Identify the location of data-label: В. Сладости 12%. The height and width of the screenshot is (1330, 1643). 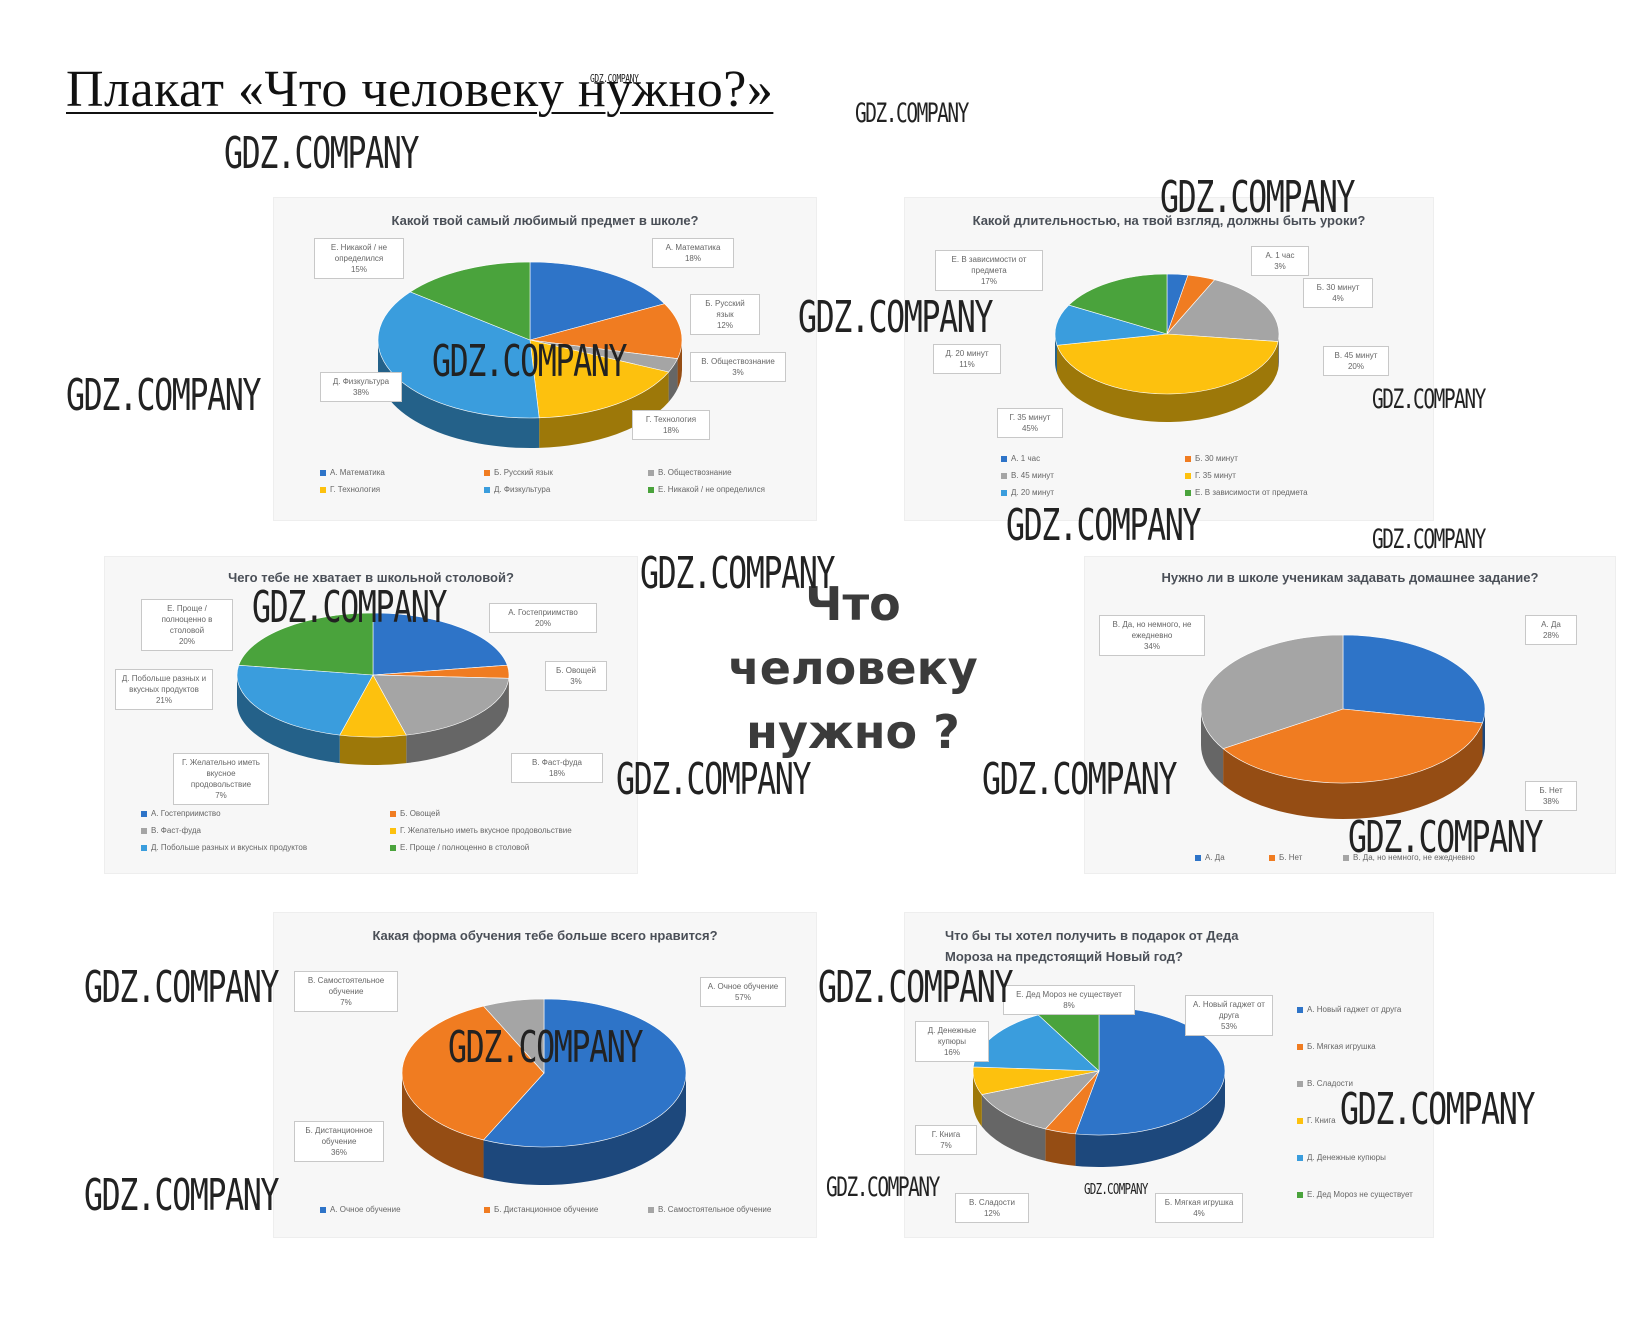
(992, 1208).